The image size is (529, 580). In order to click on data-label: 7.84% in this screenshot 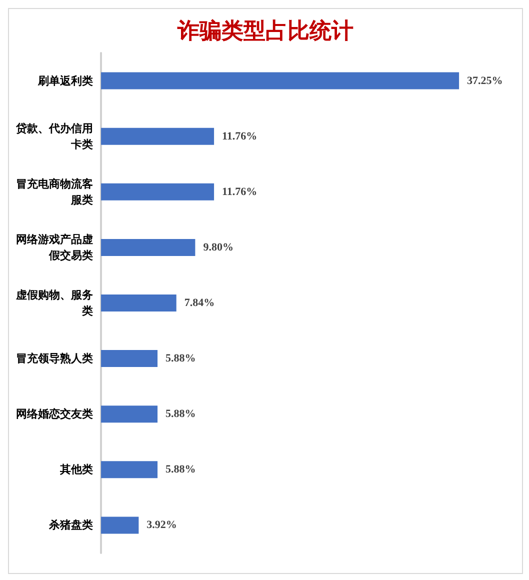, I will do `click(199, 303)`.